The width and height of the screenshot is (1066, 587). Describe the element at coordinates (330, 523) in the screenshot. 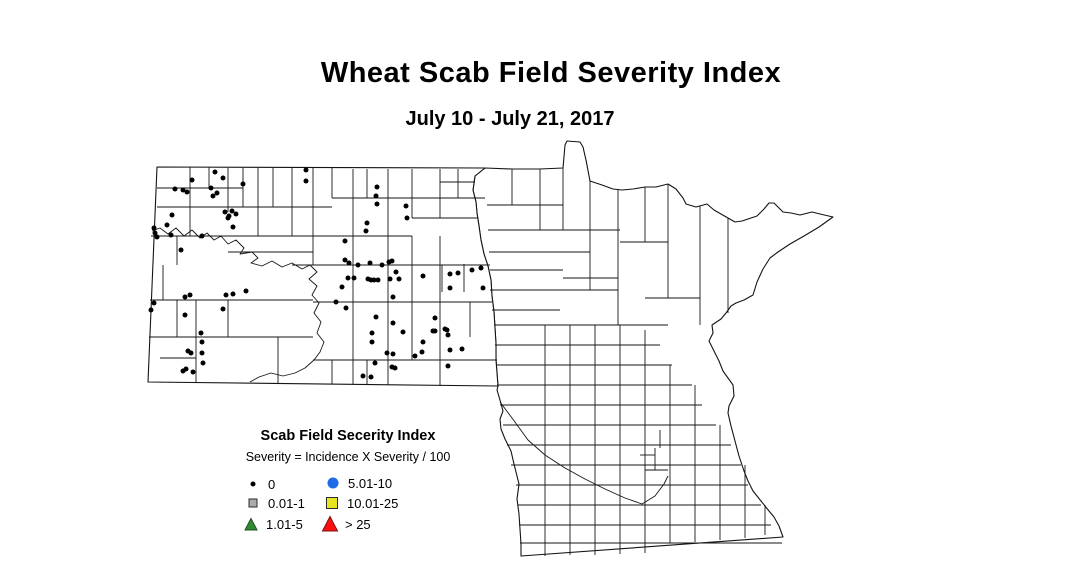

I see `triangle-icon` at that location.